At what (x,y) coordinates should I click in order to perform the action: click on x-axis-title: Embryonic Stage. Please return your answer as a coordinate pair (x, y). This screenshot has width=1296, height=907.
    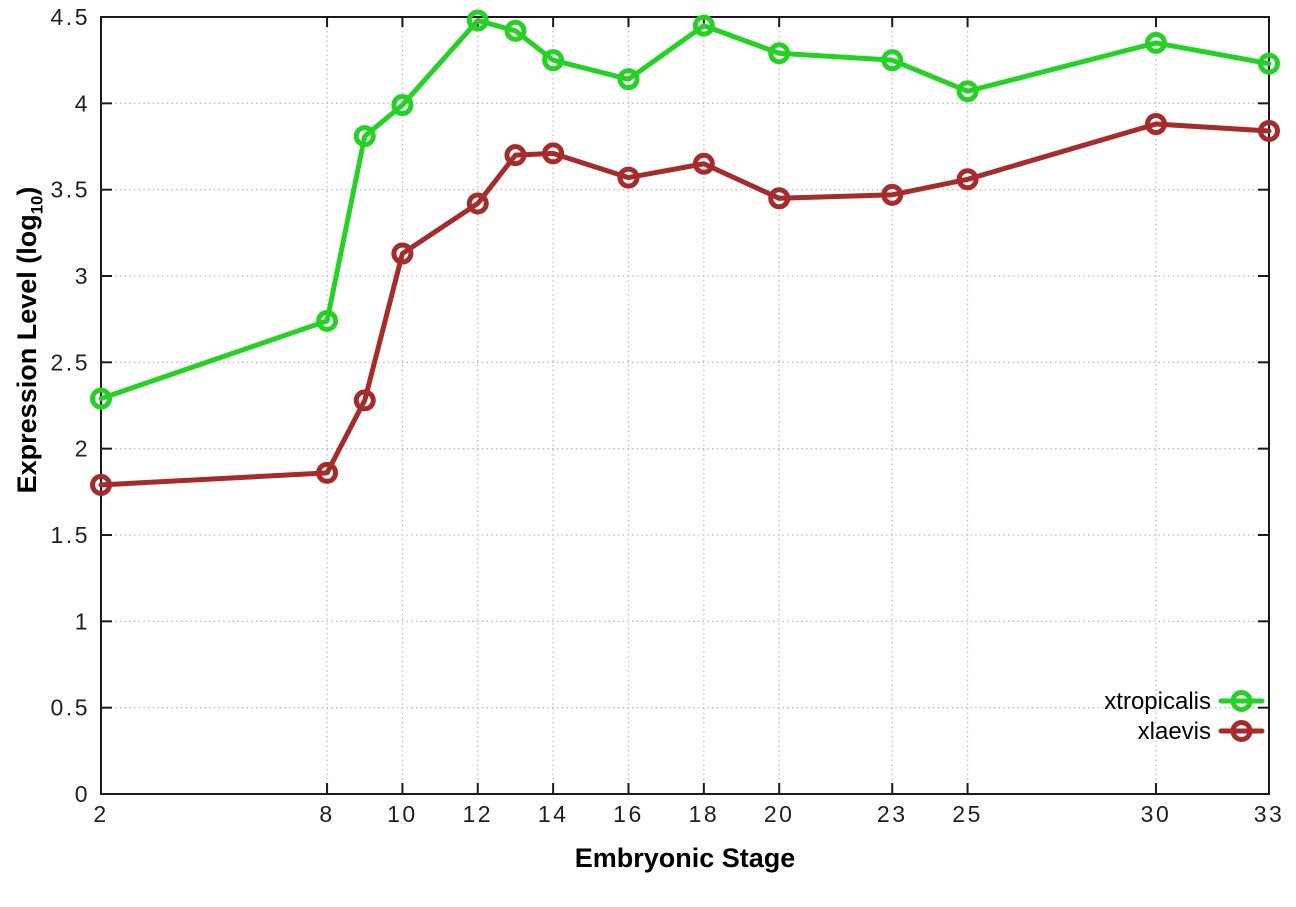
    Looking at the image, I should click on (685, 858).